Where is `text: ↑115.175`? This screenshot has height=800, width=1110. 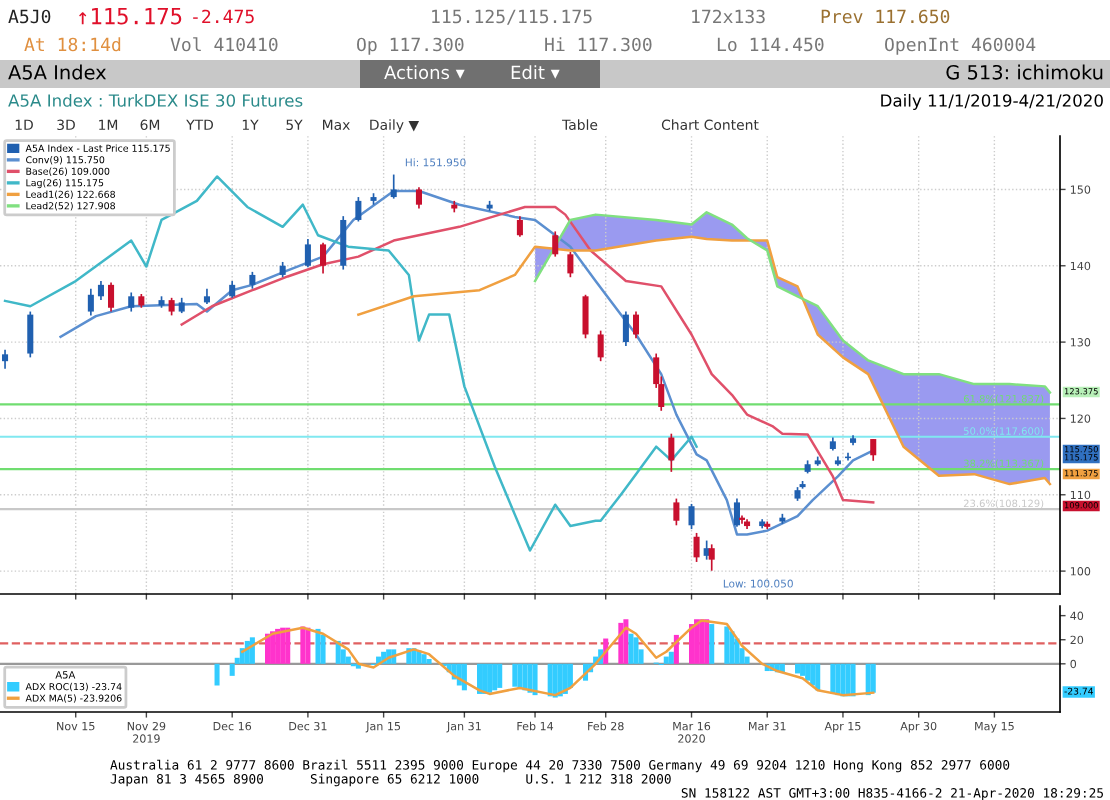 text: ↑115.175 is located at coordinates (130, 16).